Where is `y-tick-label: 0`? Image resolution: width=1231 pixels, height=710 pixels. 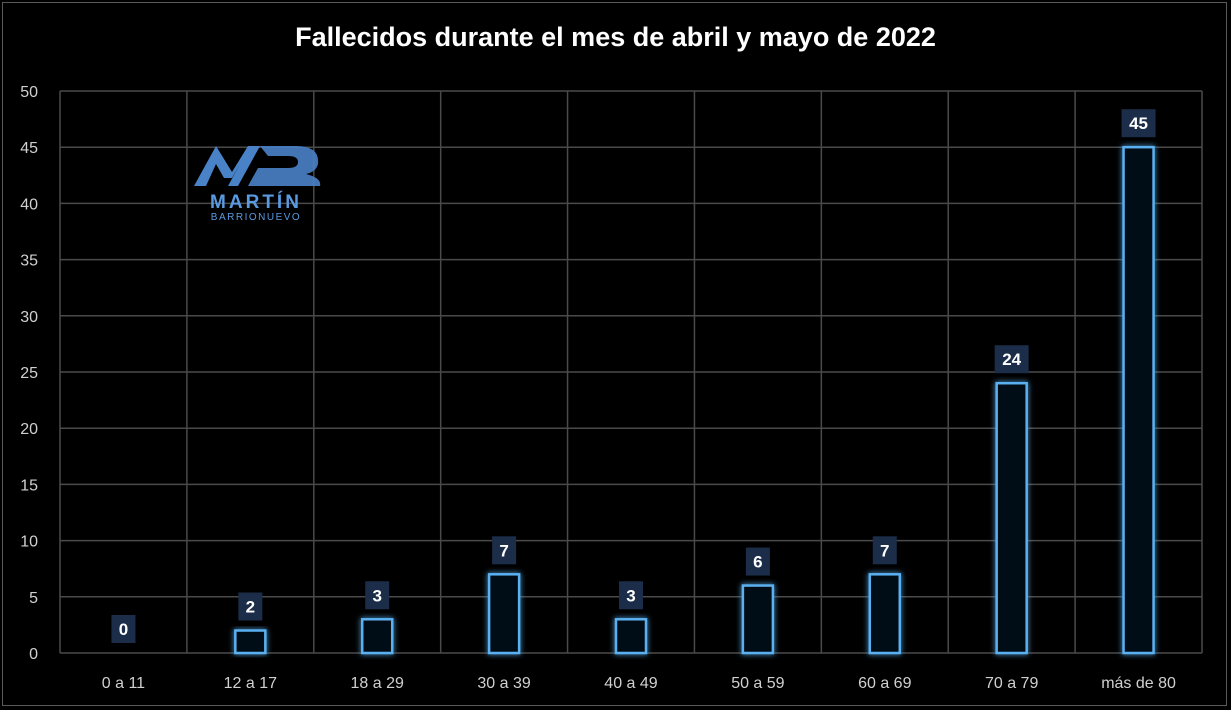 y-tick-label: 0 is located at coordinates (33, 654).